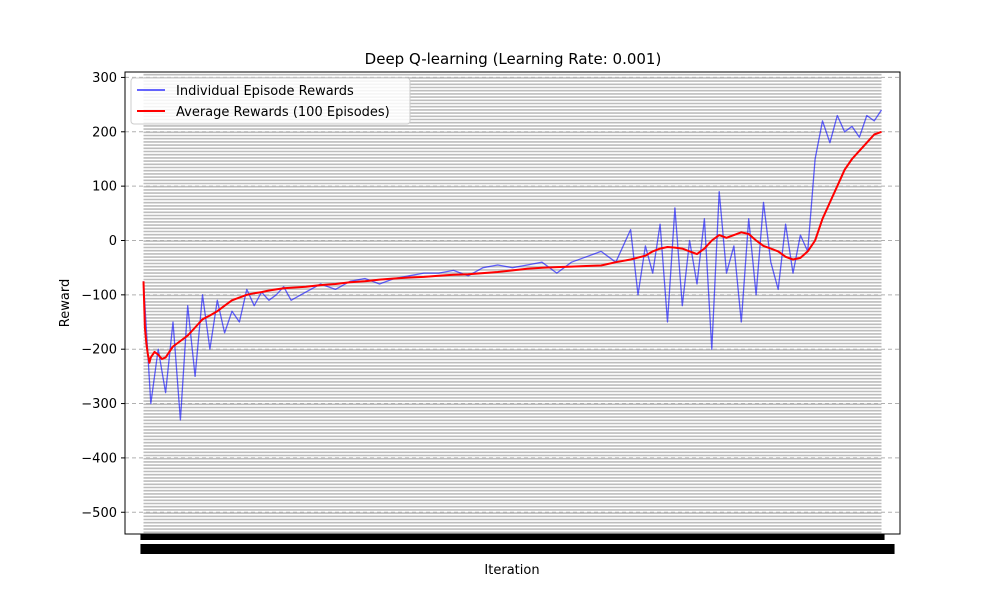  Describe the element at coordinates (104, 132) in the screenshot. I see `y-tick-label: 200` at that location.